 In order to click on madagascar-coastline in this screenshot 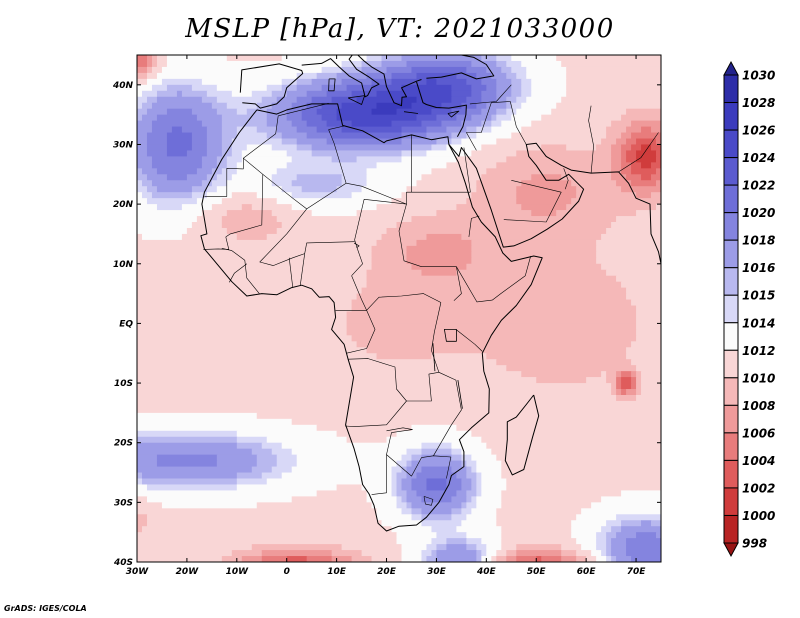, I will do `click(522, 435)`.